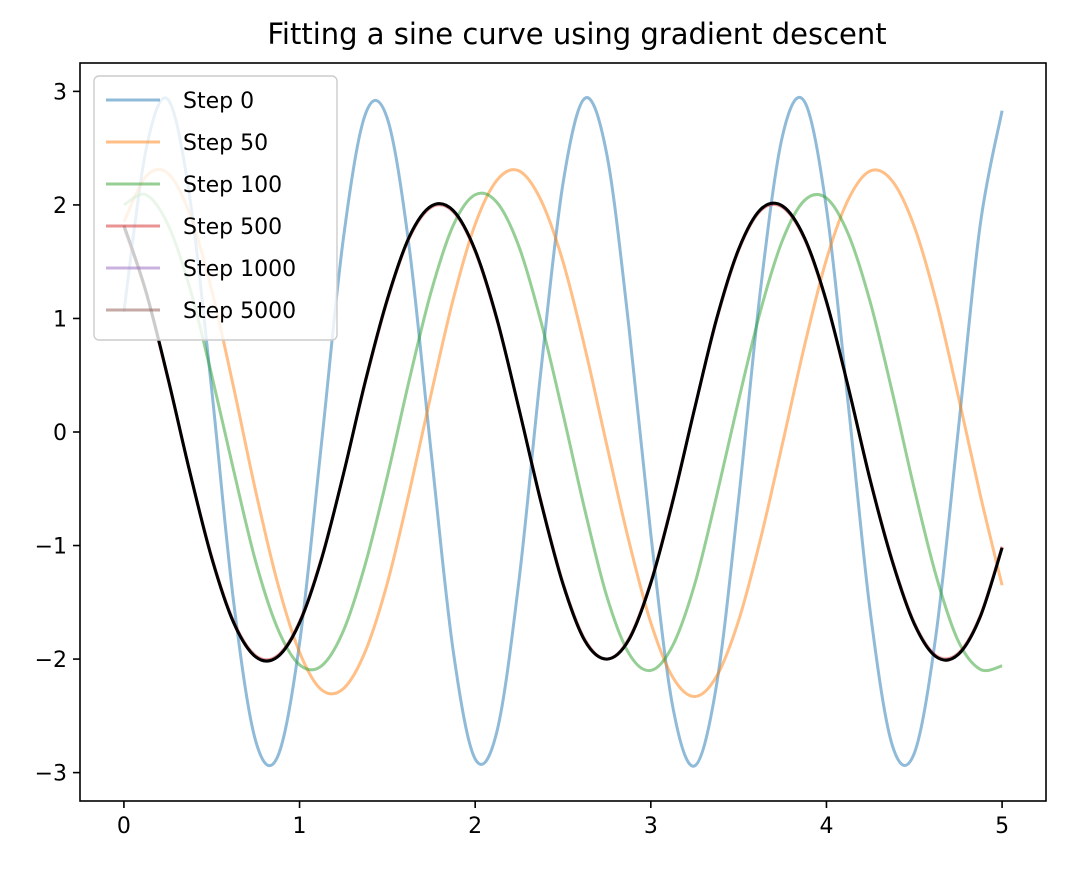  What do you see at coordinates (239, 311) in the screenshot?
I see `legend-label-step-5000: Step 5000` at bounding box center [239, 311].